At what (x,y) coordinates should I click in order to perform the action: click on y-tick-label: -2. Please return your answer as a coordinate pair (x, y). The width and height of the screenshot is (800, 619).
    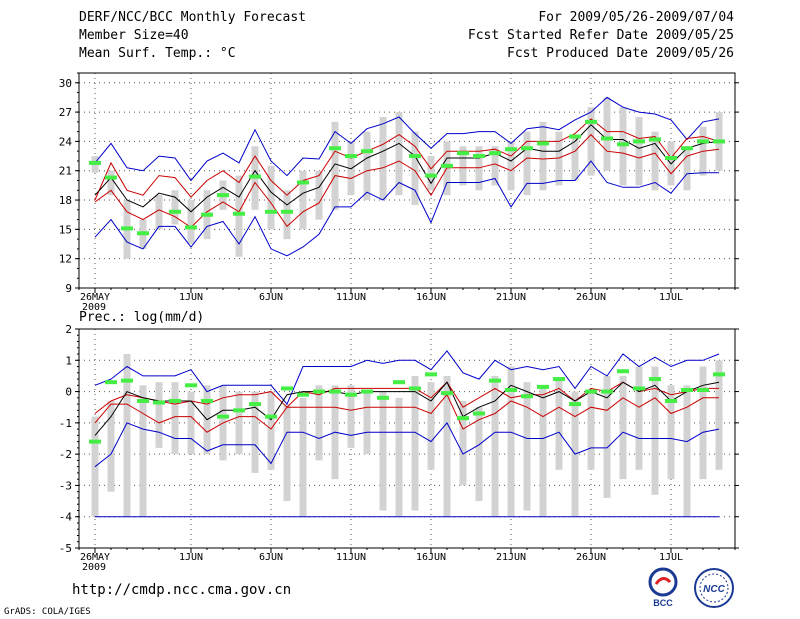
    Looking at the image, I should click on (65, 454).